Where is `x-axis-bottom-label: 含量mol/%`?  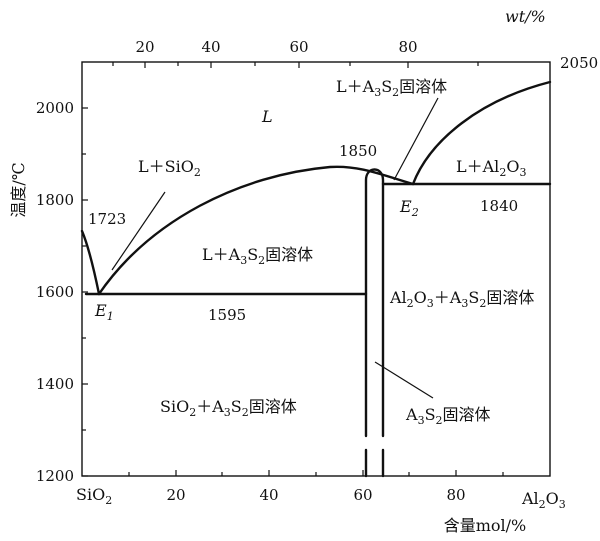 x-axis-bottom-label: 含量mol/% is located at coordinates (485, 525).